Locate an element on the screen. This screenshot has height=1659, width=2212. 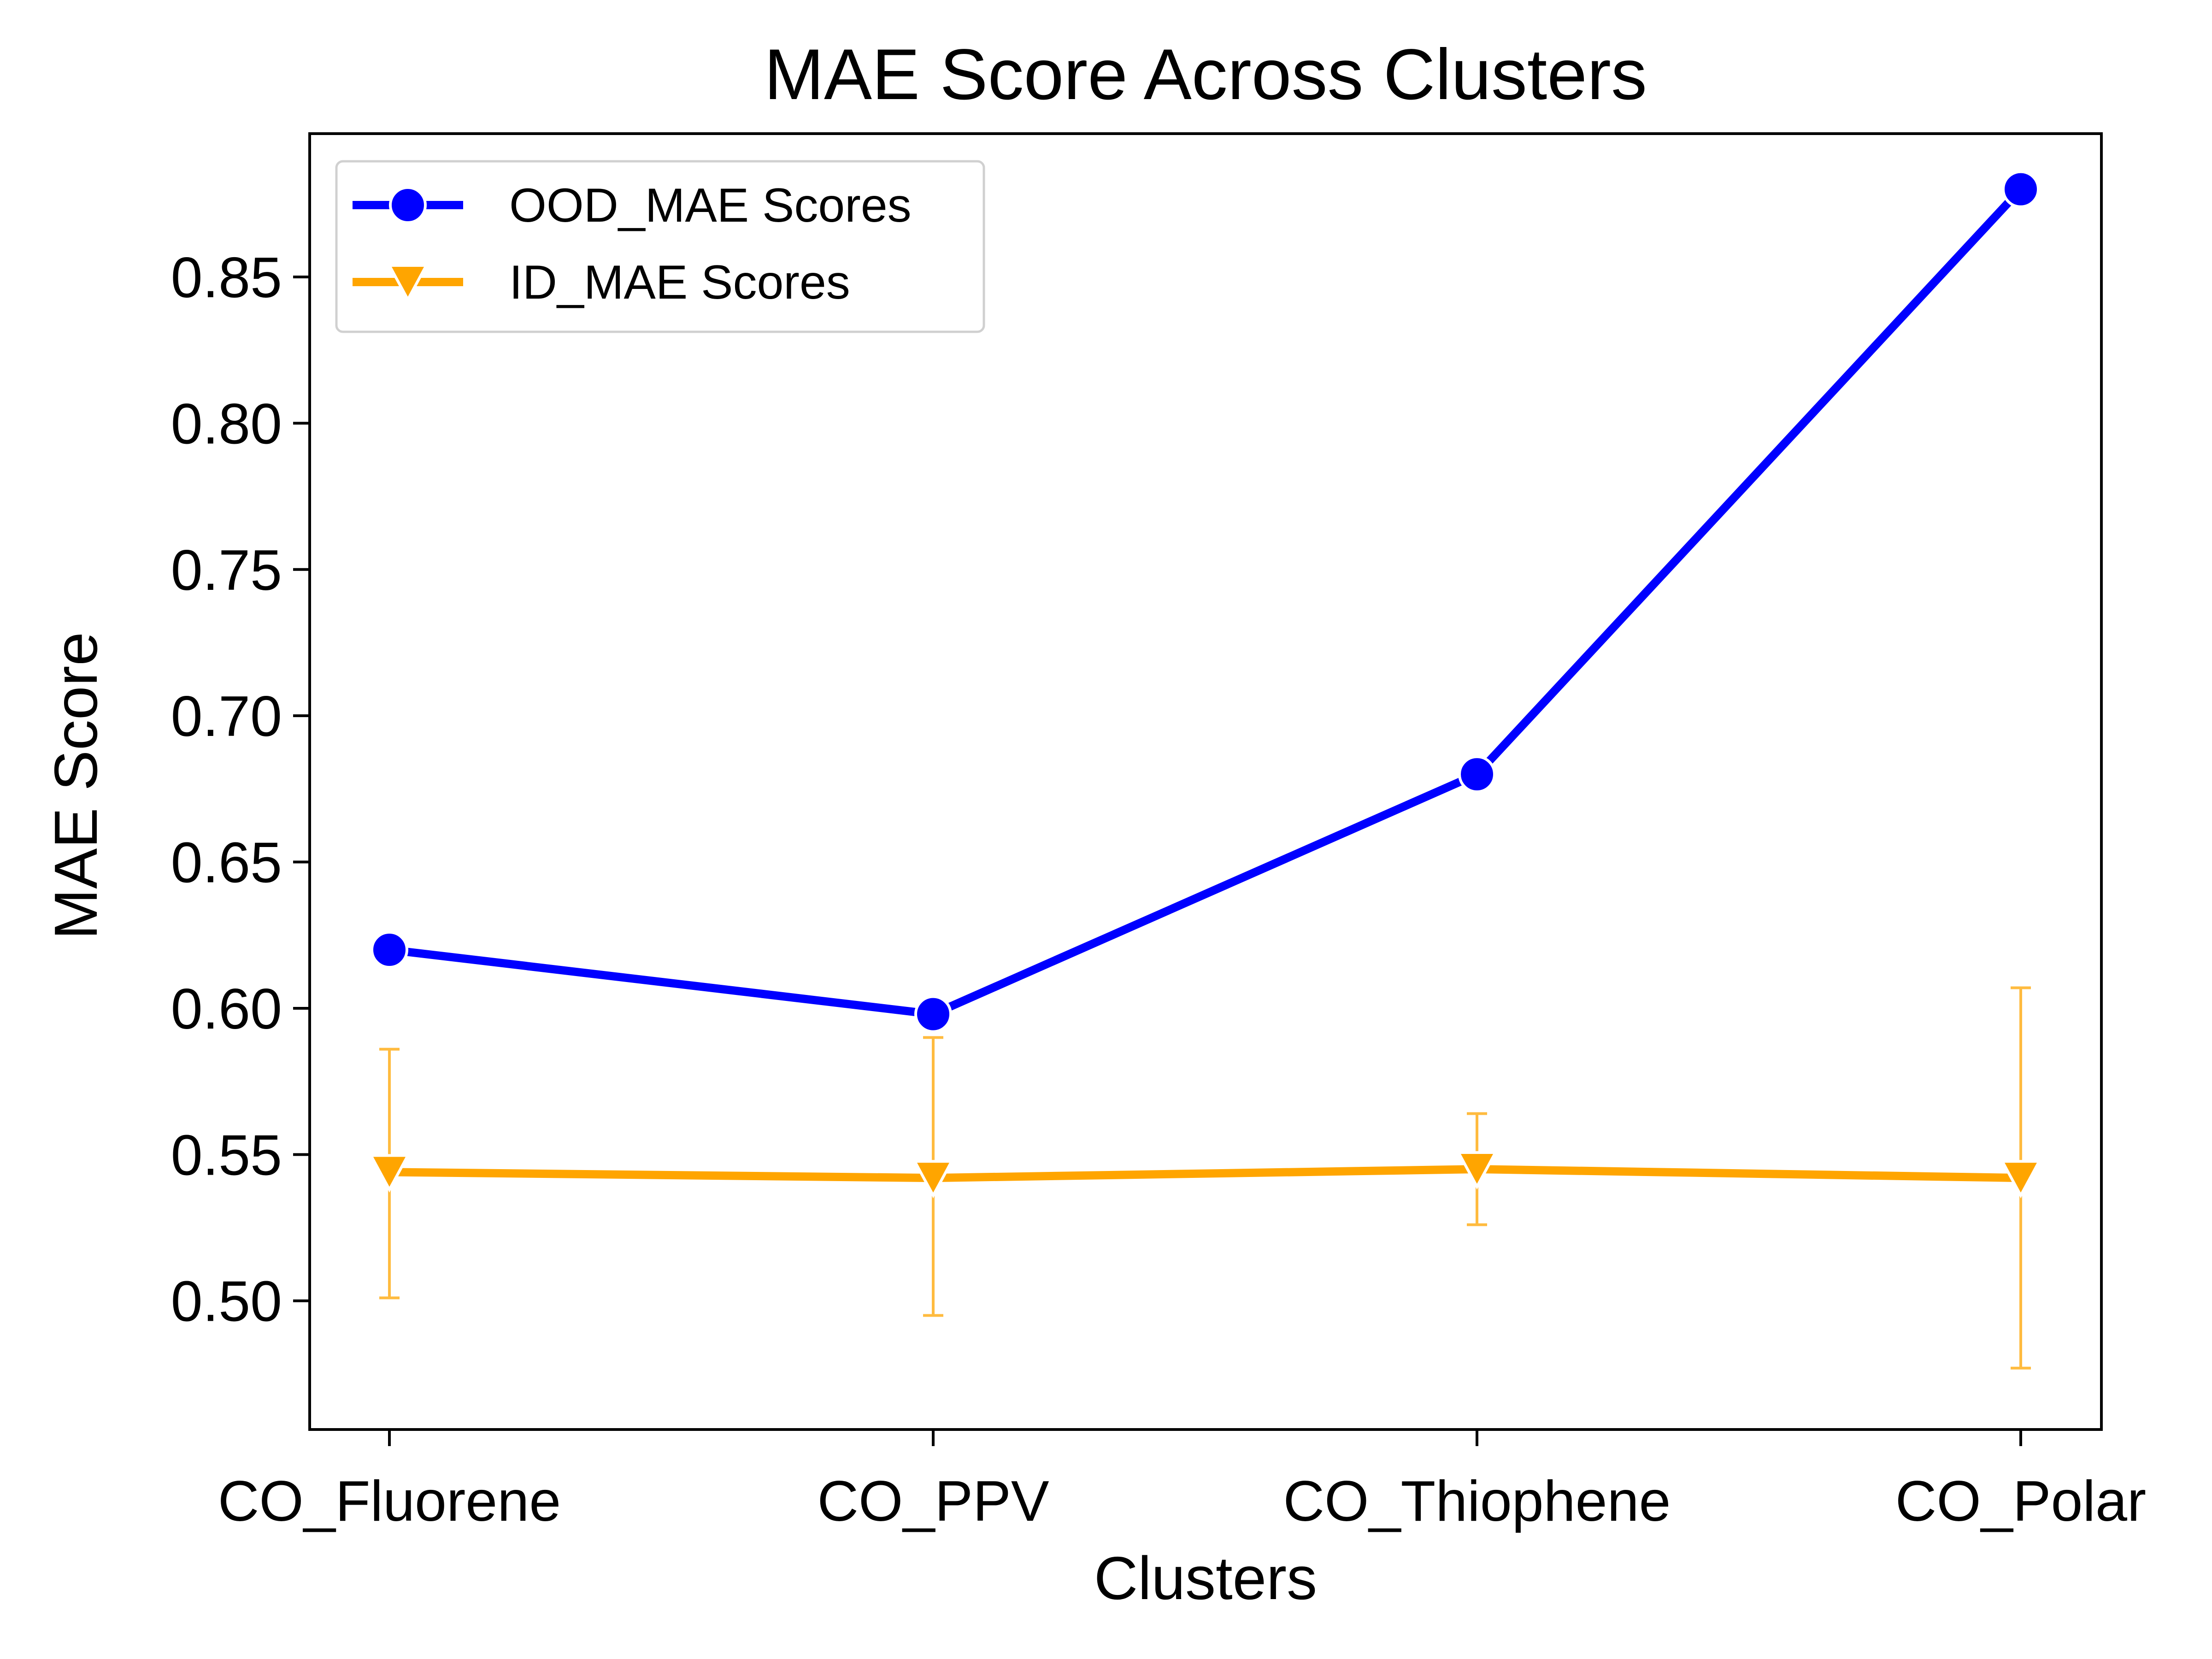
x-axis-label: Clusters is located at coordinates (1205, 1578).